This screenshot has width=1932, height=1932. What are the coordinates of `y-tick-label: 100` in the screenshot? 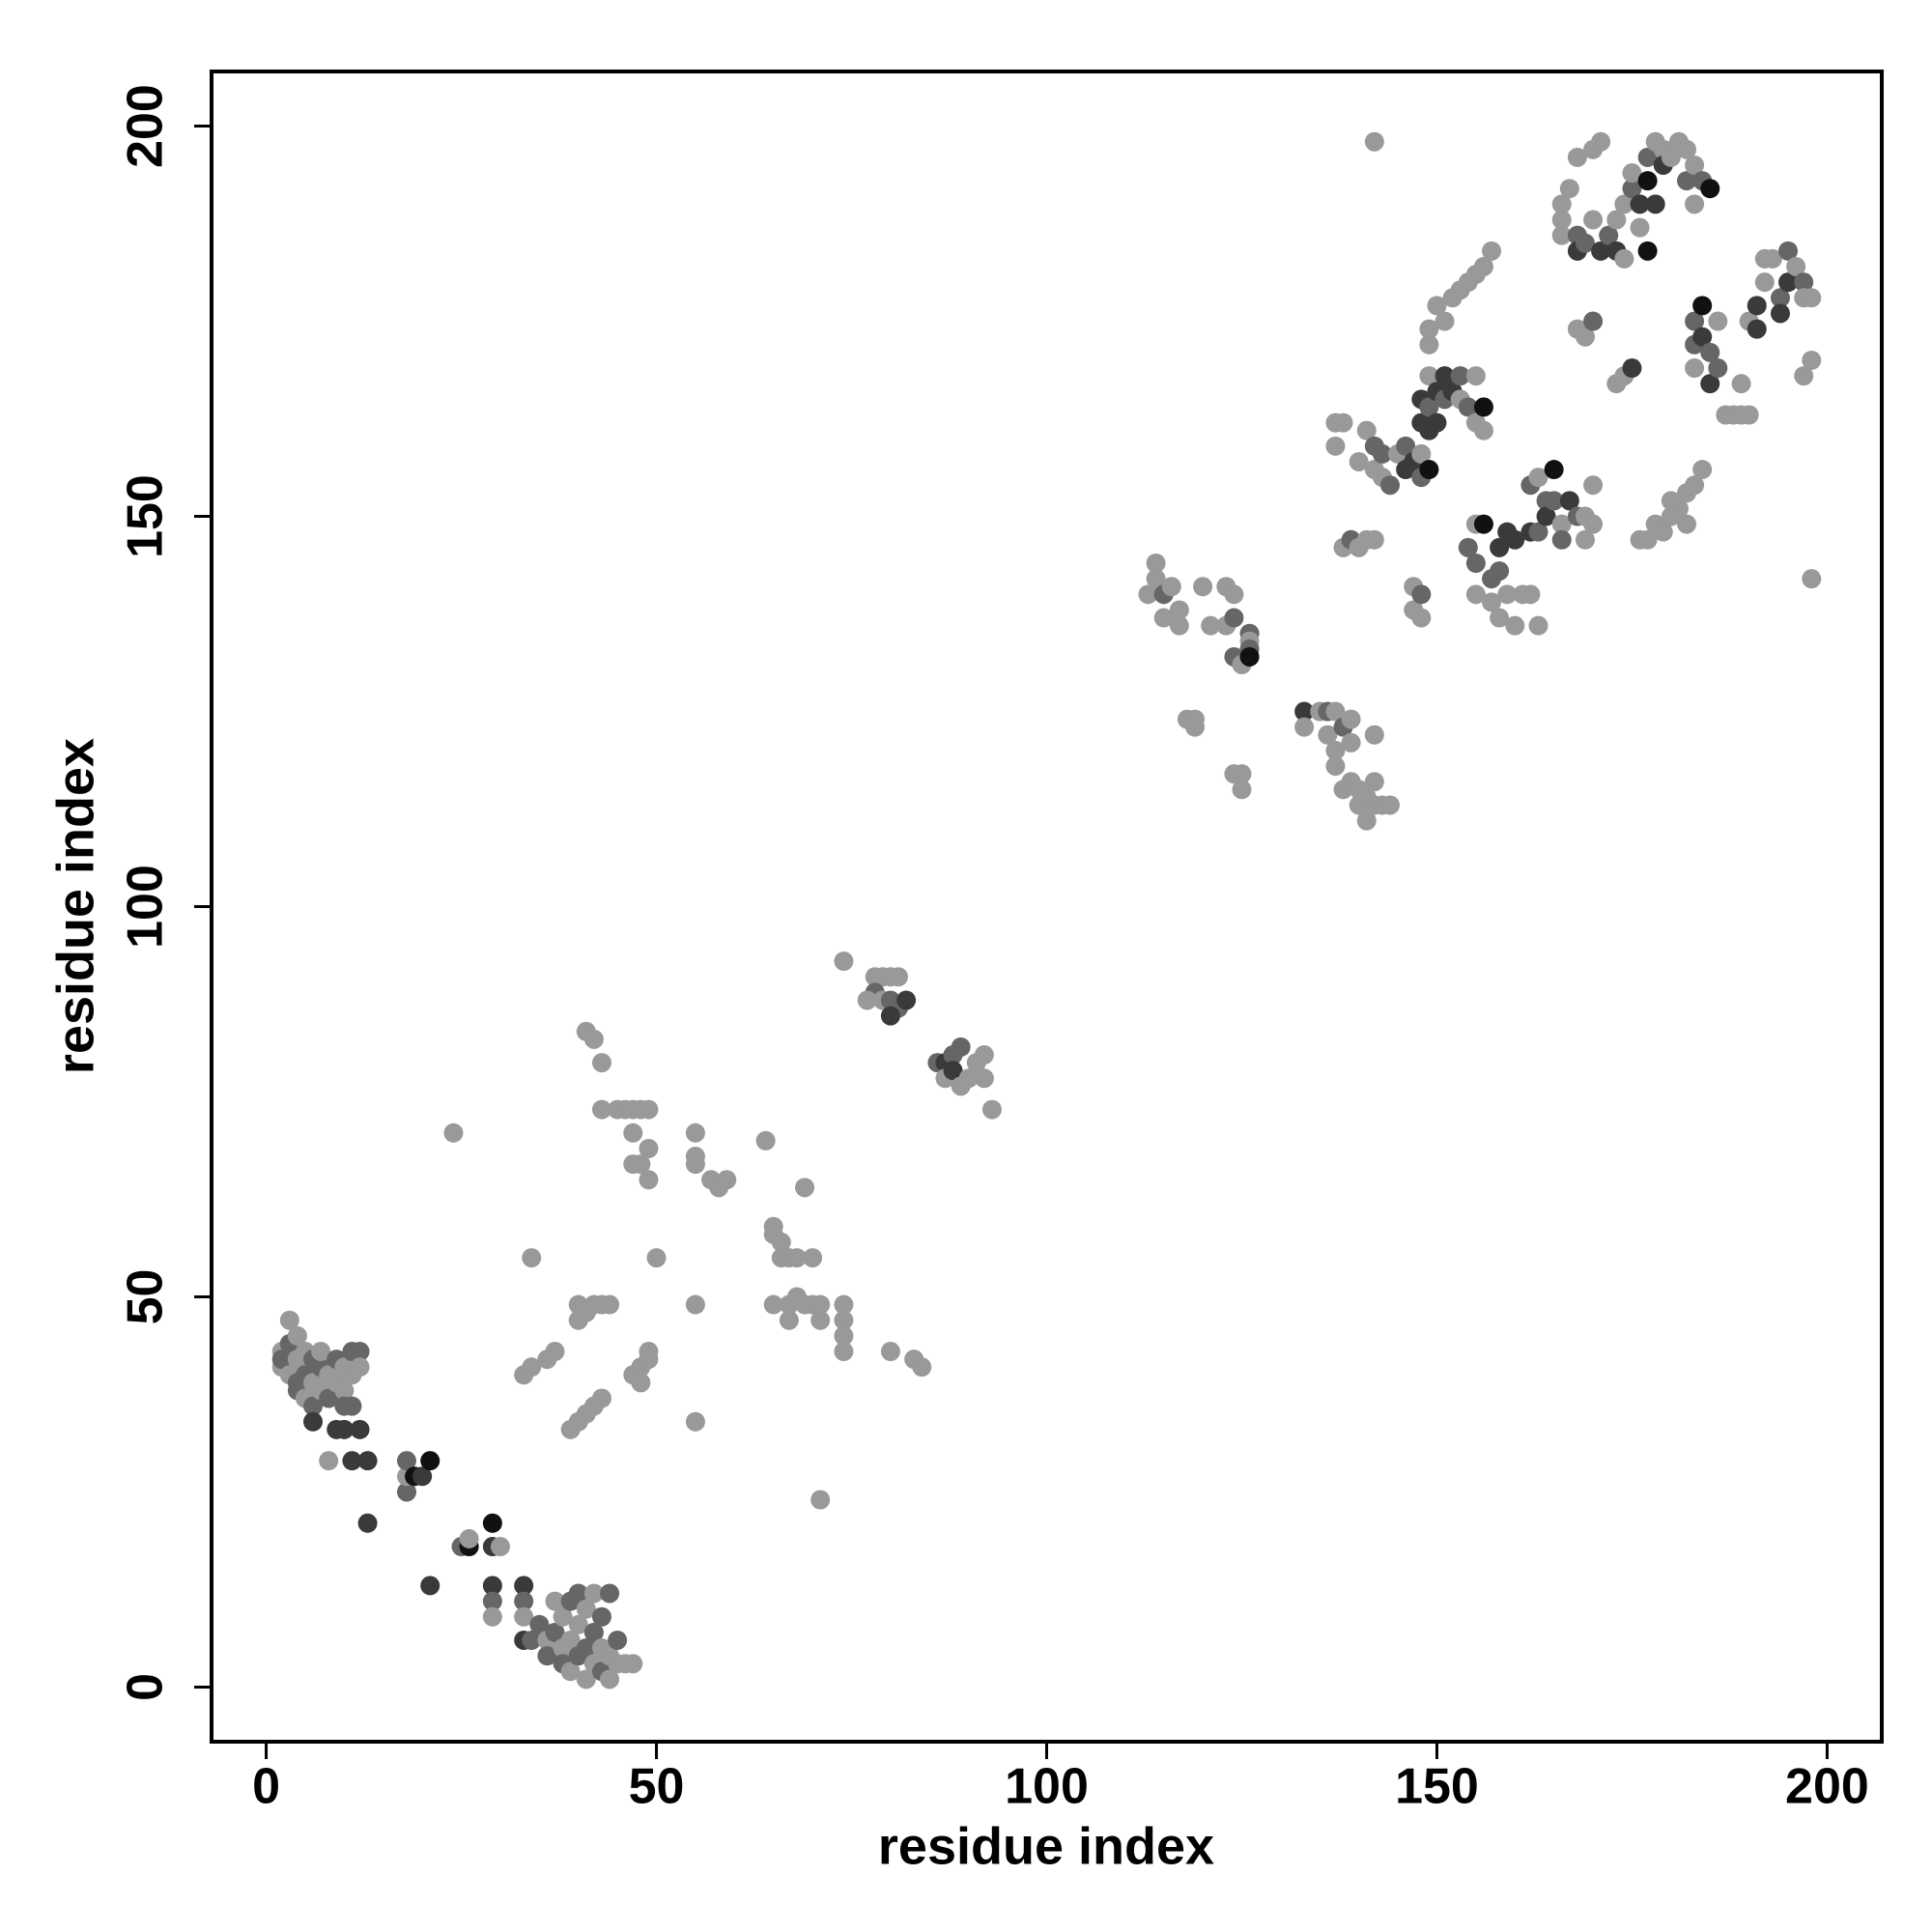 It's located at (146, 907).